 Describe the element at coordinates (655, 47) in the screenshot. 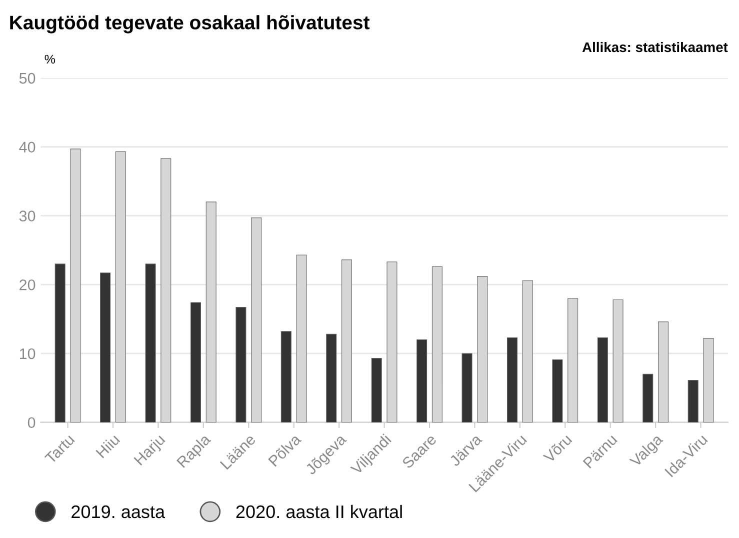

I see `text: Allikas: statistikaamet` at that location.